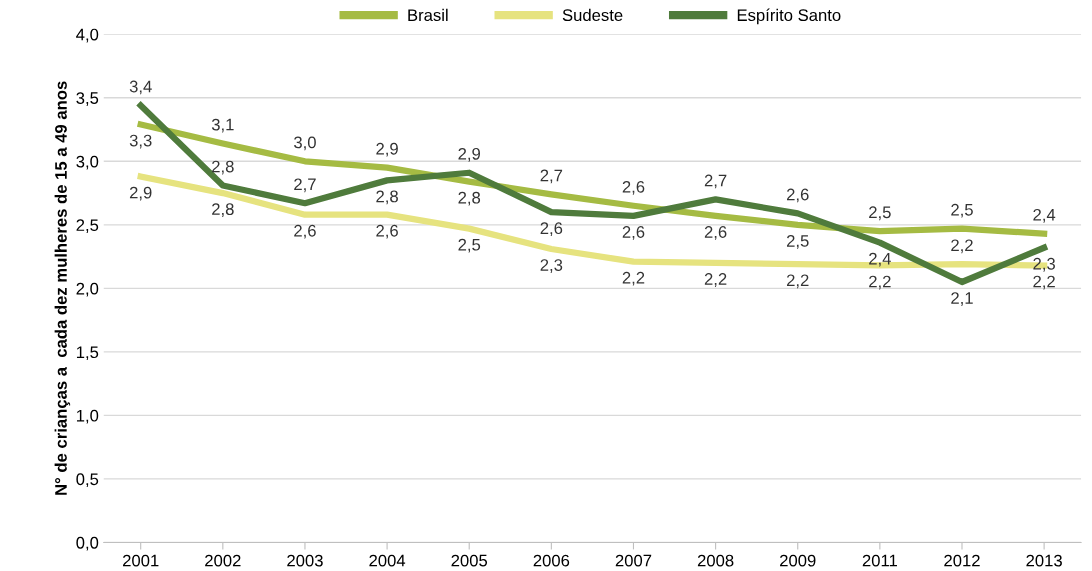 Image resolution: width=1092 pixels, height=571 pixels. I want to click on data-label: 3,1, so click(222, 125).